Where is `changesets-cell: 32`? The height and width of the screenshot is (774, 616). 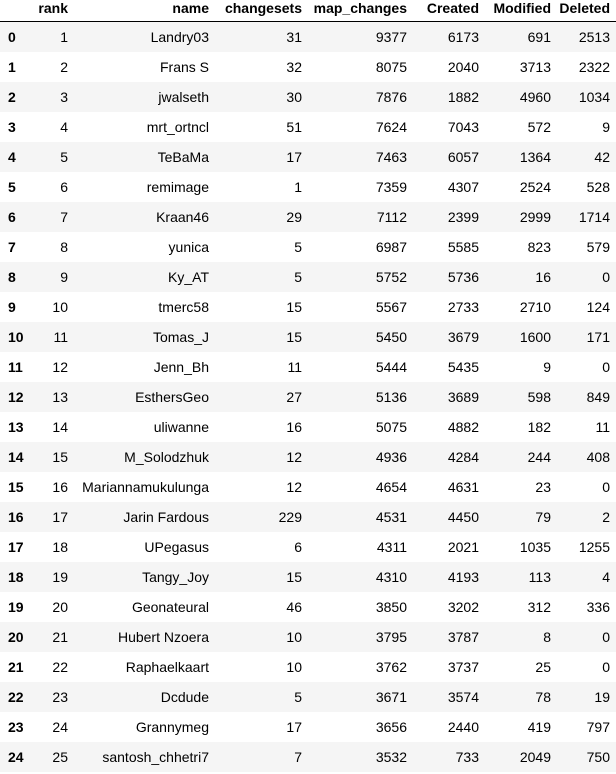 changesets-cell: 32 is located at coordinates (294, 67).